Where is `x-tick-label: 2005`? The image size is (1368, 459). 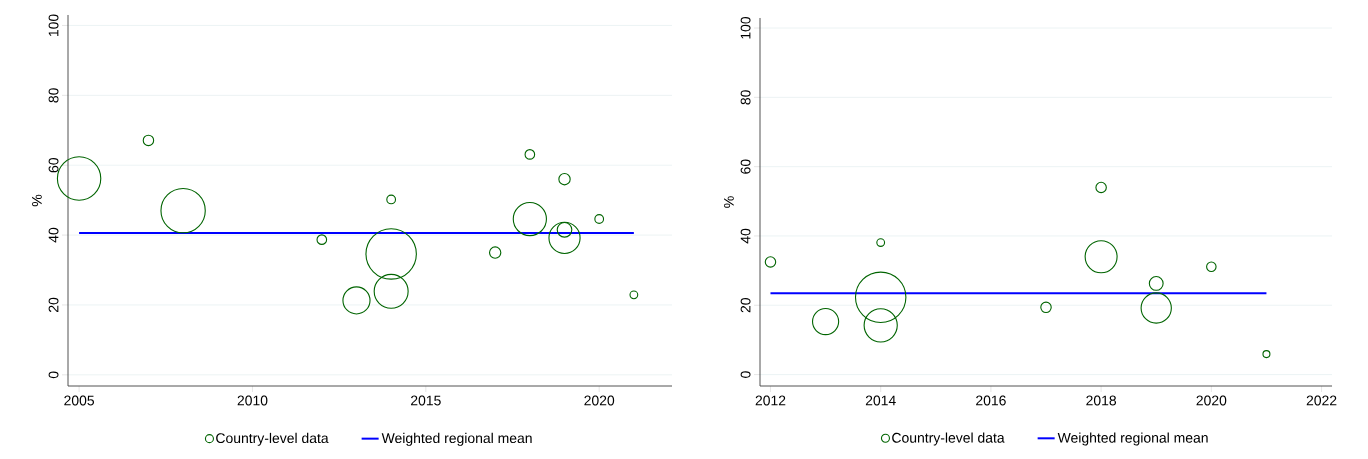
x-tick-label: 2005 is located at coordinates (79, 400).